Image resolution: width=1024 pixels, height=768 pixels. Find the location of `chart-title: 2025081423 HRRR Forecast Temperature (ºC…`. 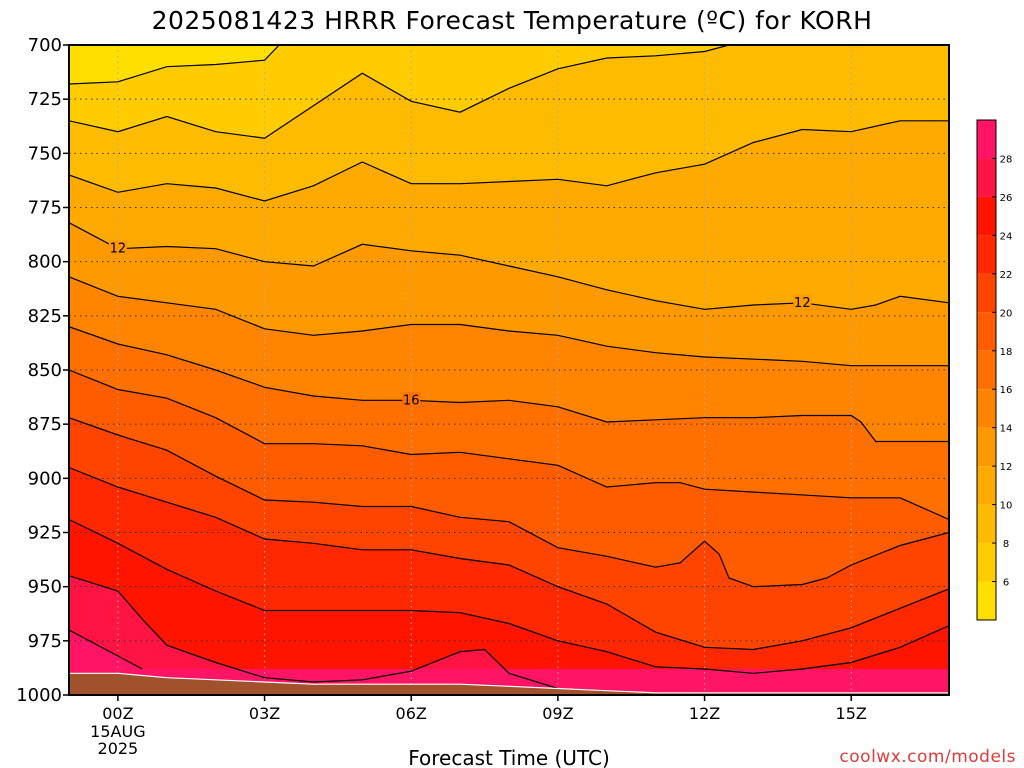

chart-title: 2025081423 HRRR Forecast Temperature (ºC… is located at coordinates (512, 20).